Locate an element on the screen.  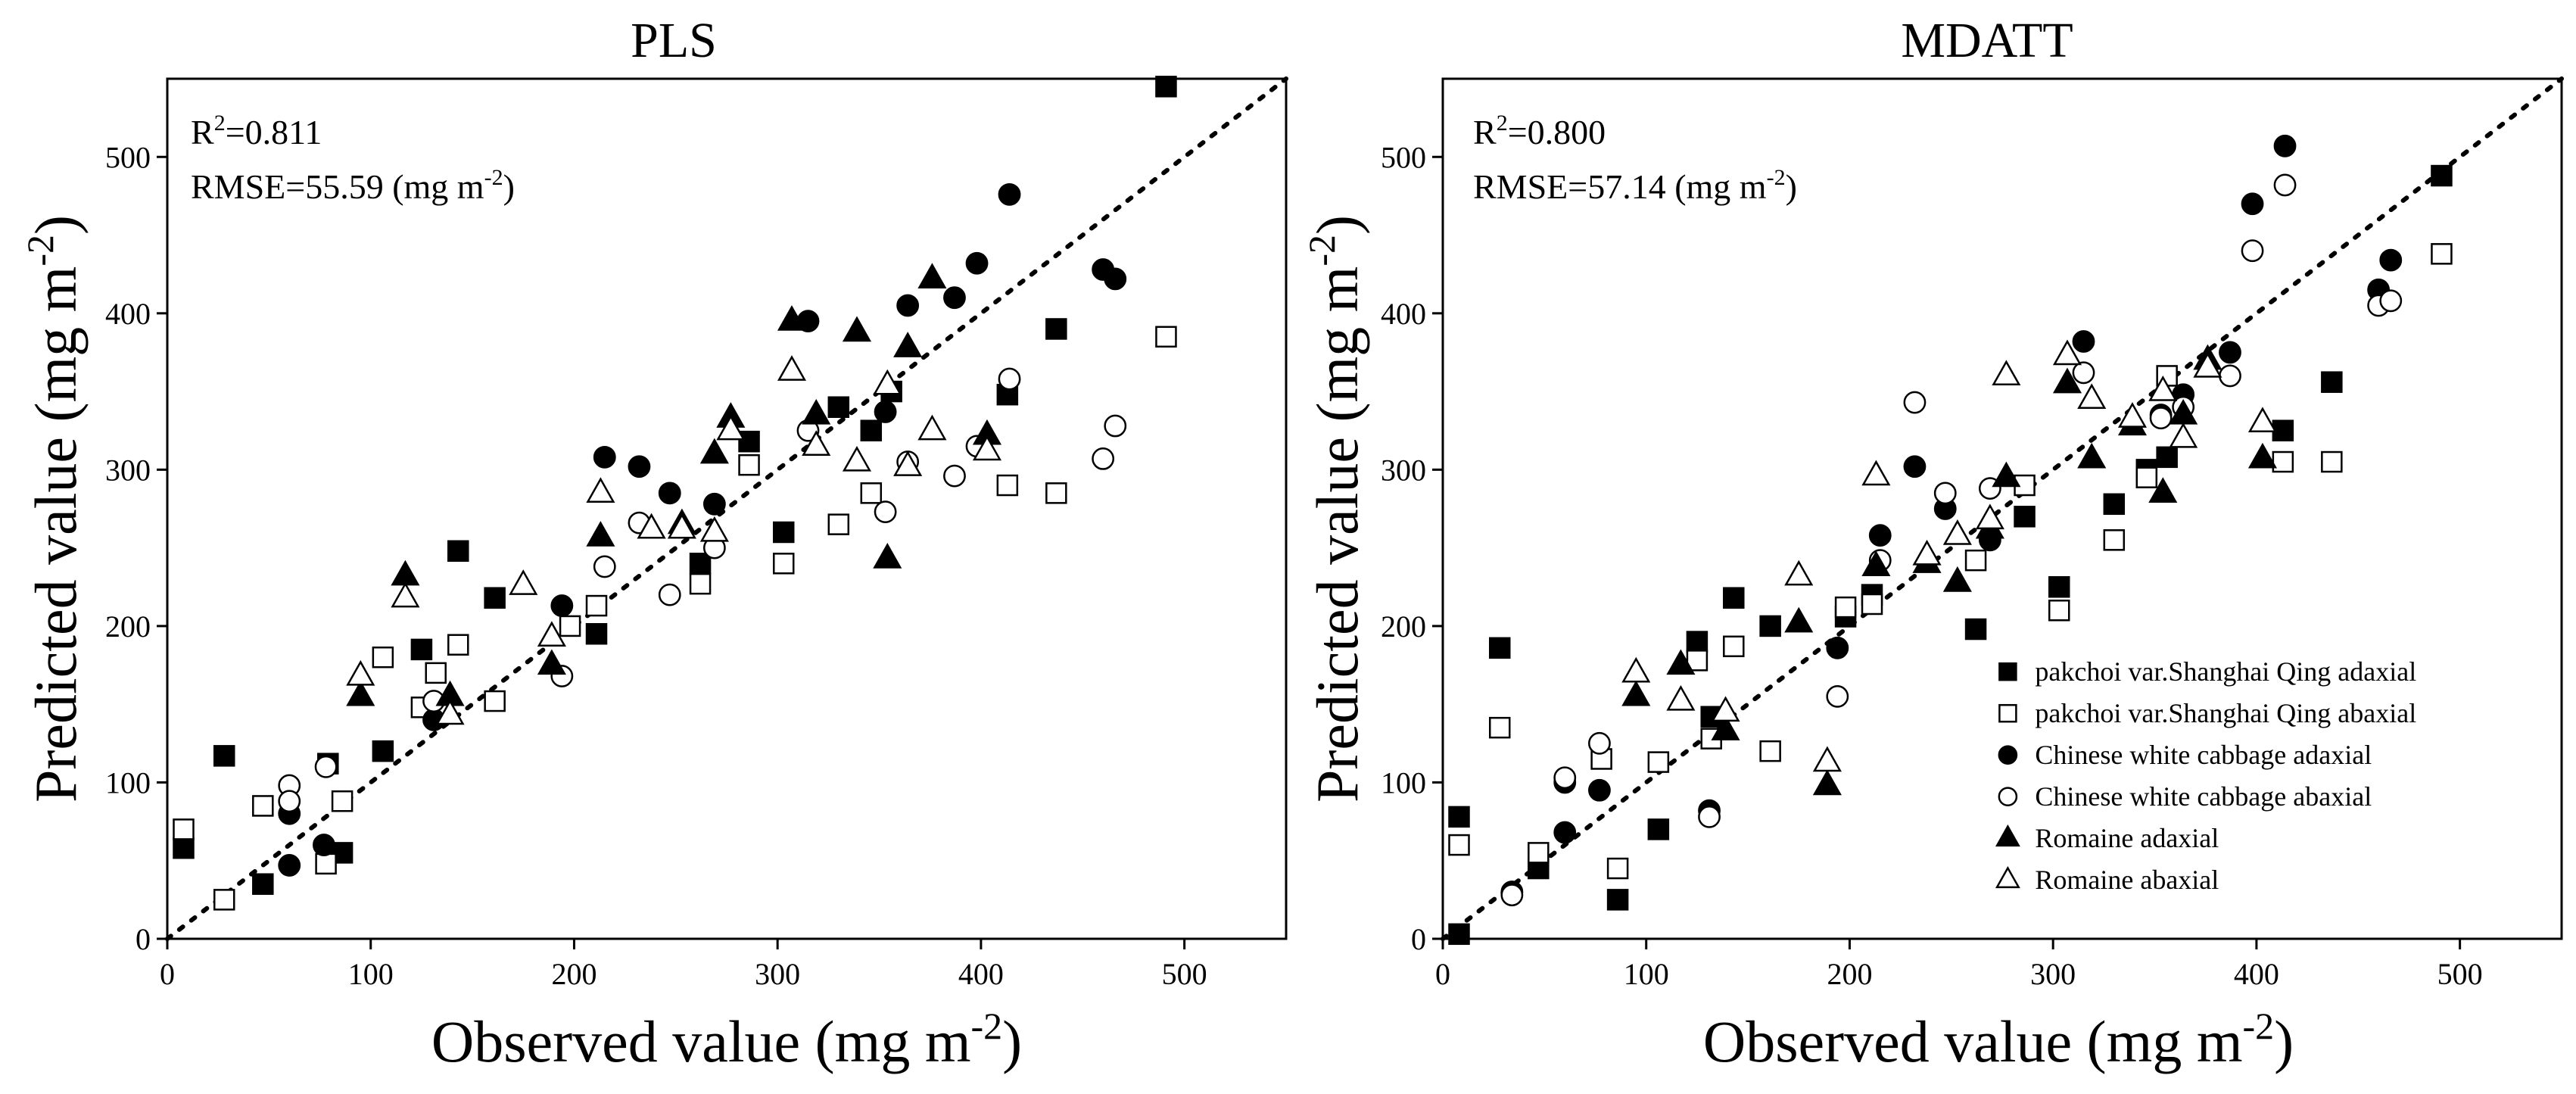
y-tick-label: 100 is located at coordinates (1403, 782).